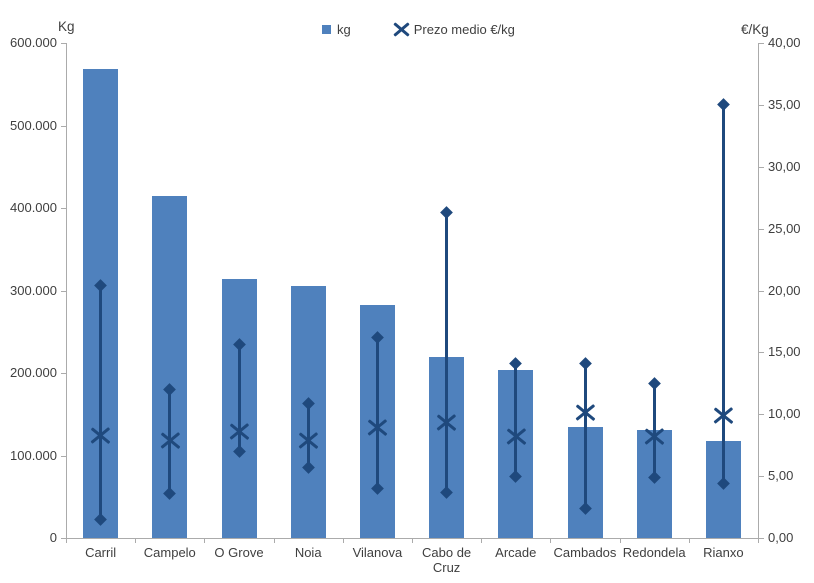 The width and height of the screenshot is (814, 583). Describe the element at coordinates (239, 431) in the screenshot. I see `price-mean-x-marker-o-grove` at that location.